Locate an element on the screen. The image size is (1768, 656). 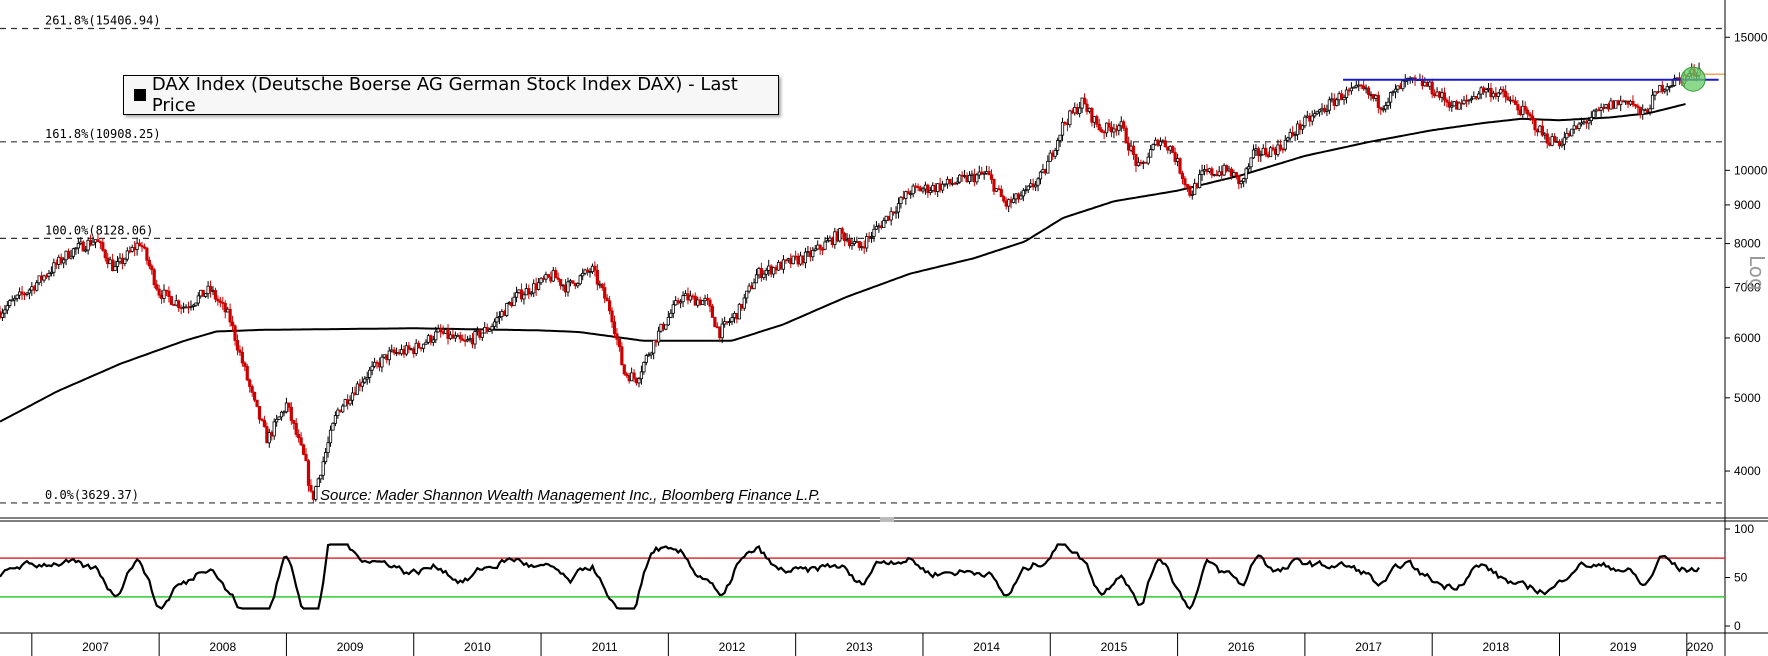
y-tick-label: 6000 is located at coordinates (1747, 338).